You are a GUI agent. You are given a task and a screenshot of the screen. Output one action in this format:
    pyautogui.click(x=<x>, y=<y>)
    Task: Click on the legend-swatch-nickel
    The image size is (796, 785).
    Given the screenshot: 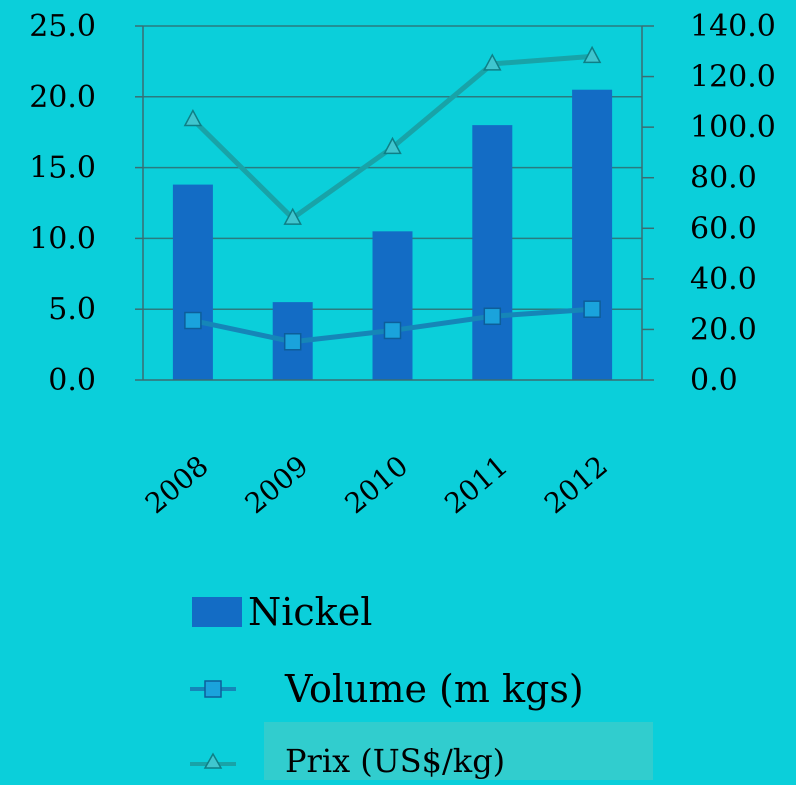 What is the action you would take?
    pyautogui.click(x=217, y=612)
    